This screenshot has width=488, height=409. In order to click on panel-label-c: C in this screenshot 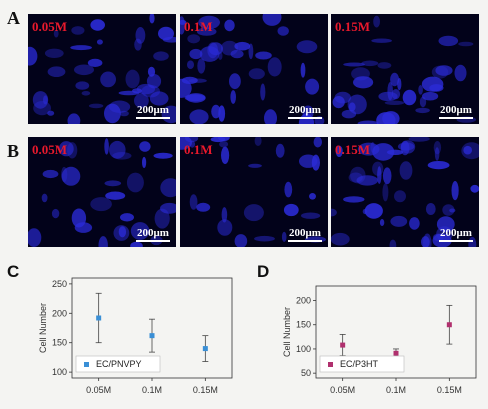, I will do `click(13, 271)`.